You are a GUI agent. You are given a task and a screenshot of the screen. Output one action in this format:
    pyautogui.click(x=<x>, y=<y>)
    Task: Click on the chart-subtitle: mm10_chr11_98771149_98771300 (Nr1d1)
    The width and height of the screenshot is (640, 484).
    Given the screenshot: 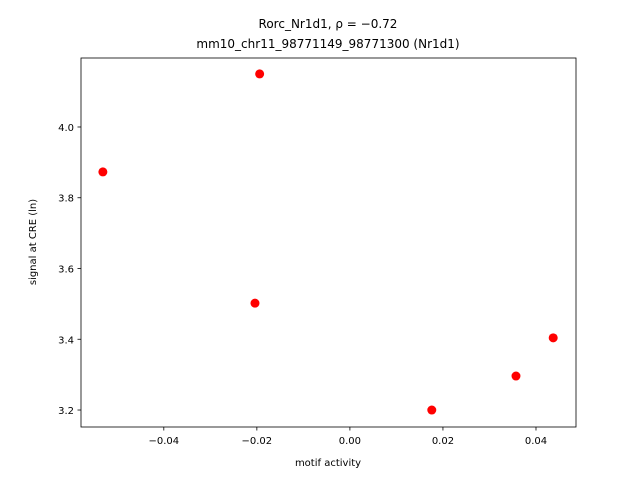 What is the action you would take?
    pyautogui.click(x=327, y=44)
    